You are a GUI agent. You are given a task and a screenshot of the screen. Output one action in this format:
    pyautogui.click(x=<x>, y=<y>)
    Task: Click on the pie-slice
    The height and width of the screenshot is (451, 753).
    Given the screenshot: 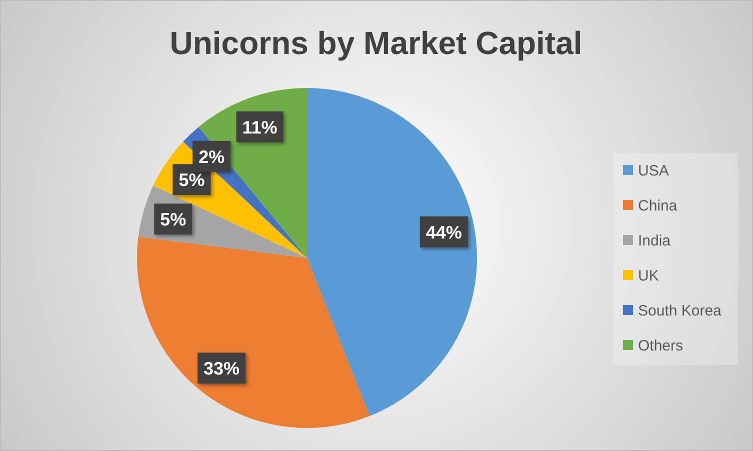 What is the action you would take?
    pyautogui.click(x=253, y=332)
    